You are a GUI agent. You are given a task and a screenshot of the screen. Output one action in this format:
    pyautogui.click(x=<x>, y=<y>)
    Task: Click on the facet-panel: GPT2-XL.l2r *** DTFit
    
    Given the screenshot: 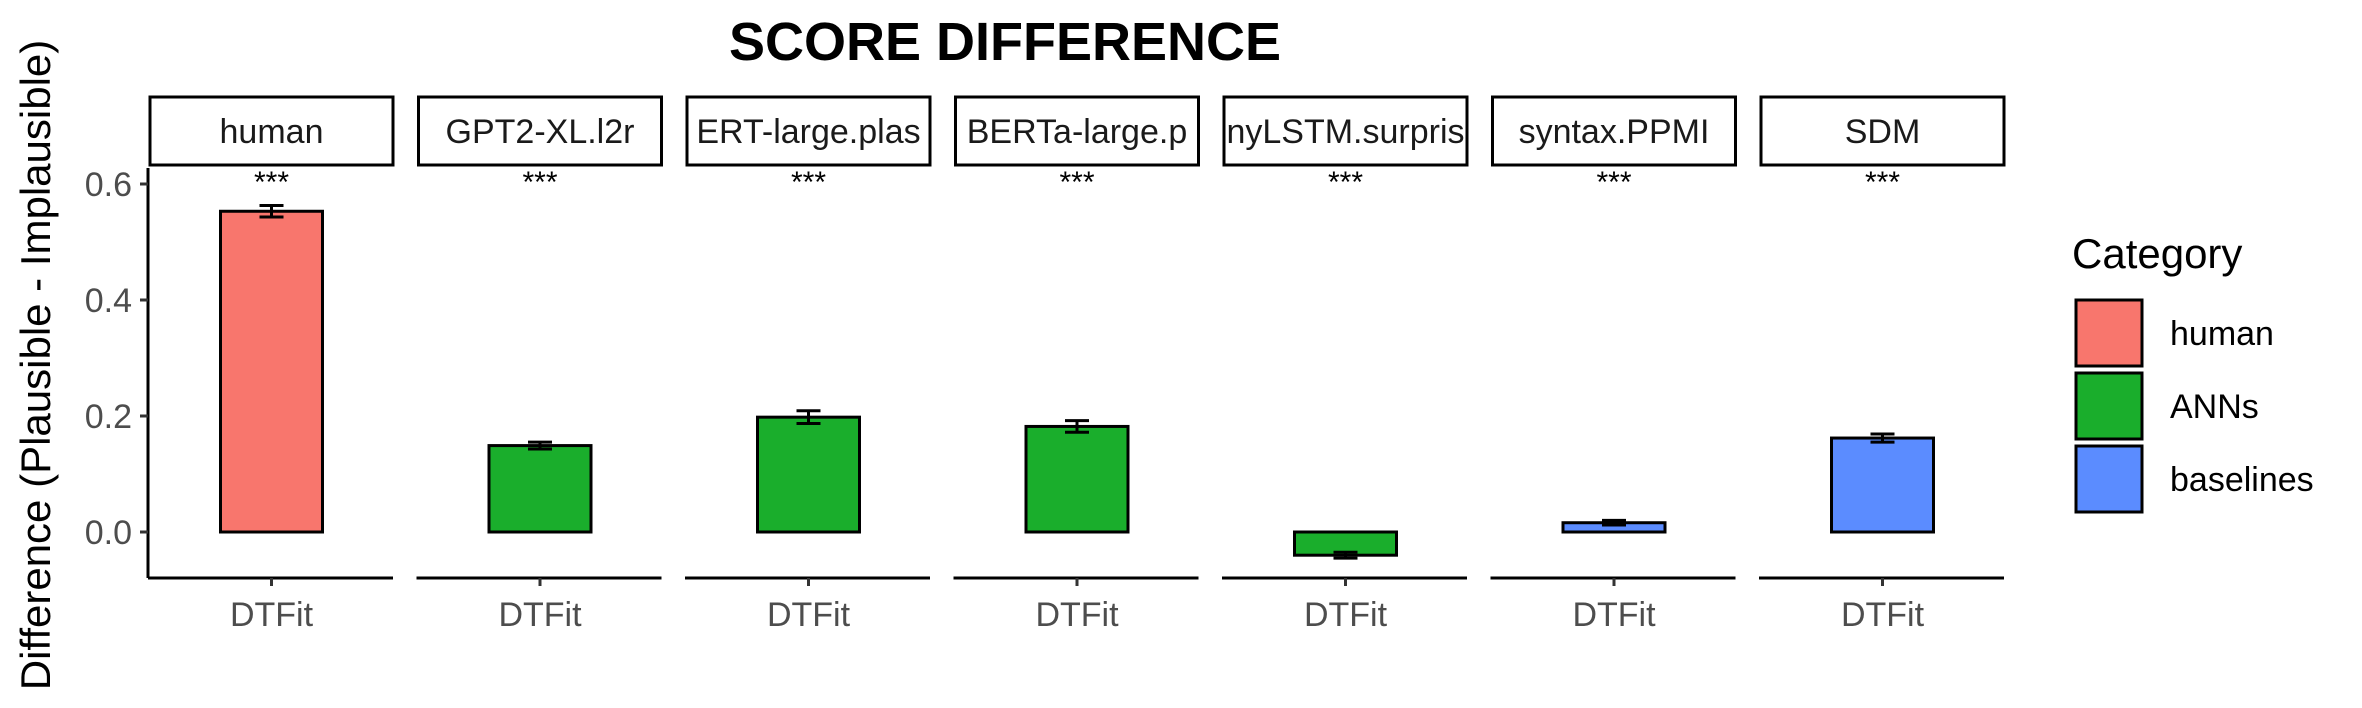 What is the action you would take?
    pyautogui.click(x=539, y=364)
    